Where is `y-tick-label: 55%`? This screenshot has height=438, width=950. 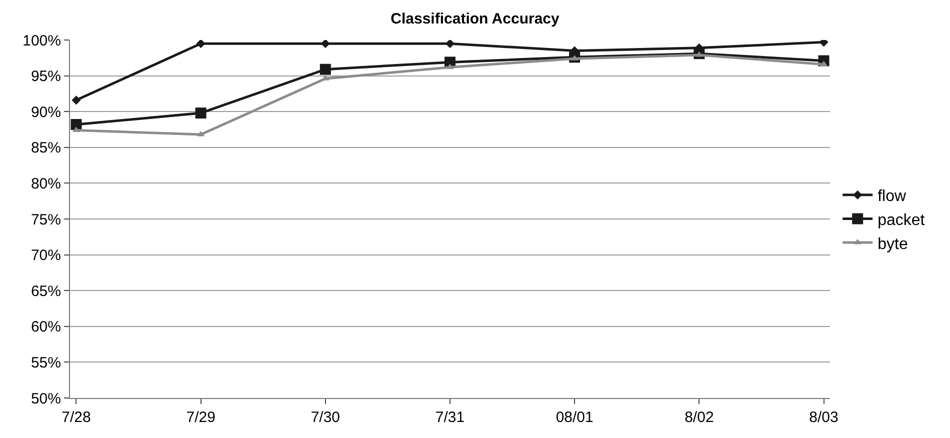 y-tick-label: 55% is located at coordinates (45, 363).